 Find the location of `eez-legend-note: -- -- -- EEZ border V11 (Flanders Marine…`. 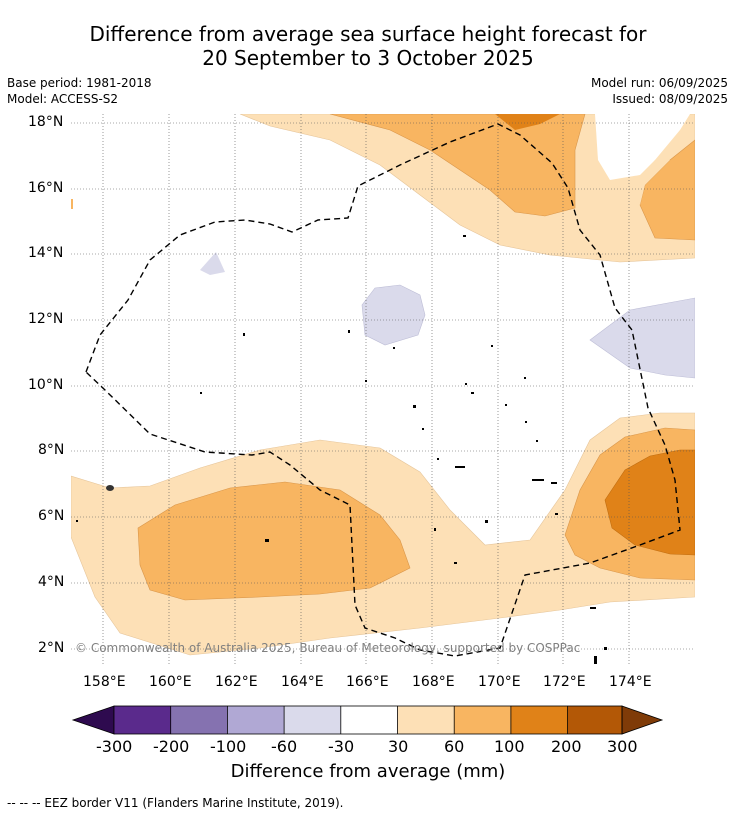

eez-legend-note: -- -- -- EEZ border V11 (Flanders Marine… is located at coordinates (175, 803).